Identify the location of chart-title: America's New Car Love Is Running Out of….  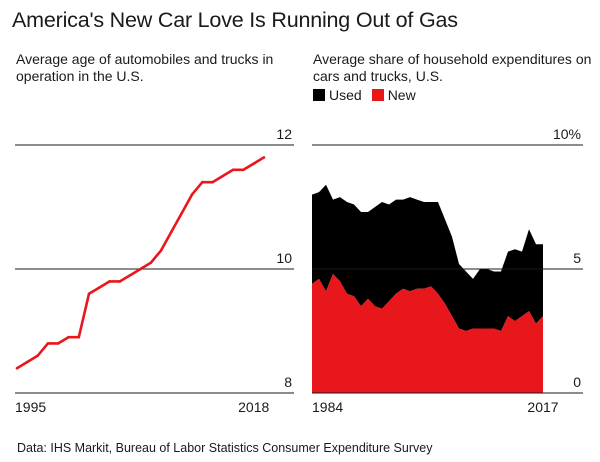
(235, 20).